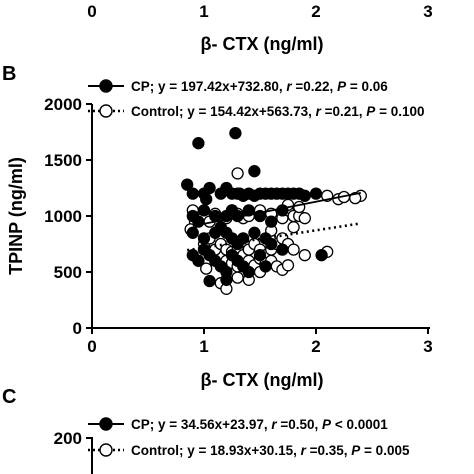  What do you see at coordinates (315, 346) in the screenshot?
I see `panel-b-x-tick-2: 2` at bounding box center [315, 346].